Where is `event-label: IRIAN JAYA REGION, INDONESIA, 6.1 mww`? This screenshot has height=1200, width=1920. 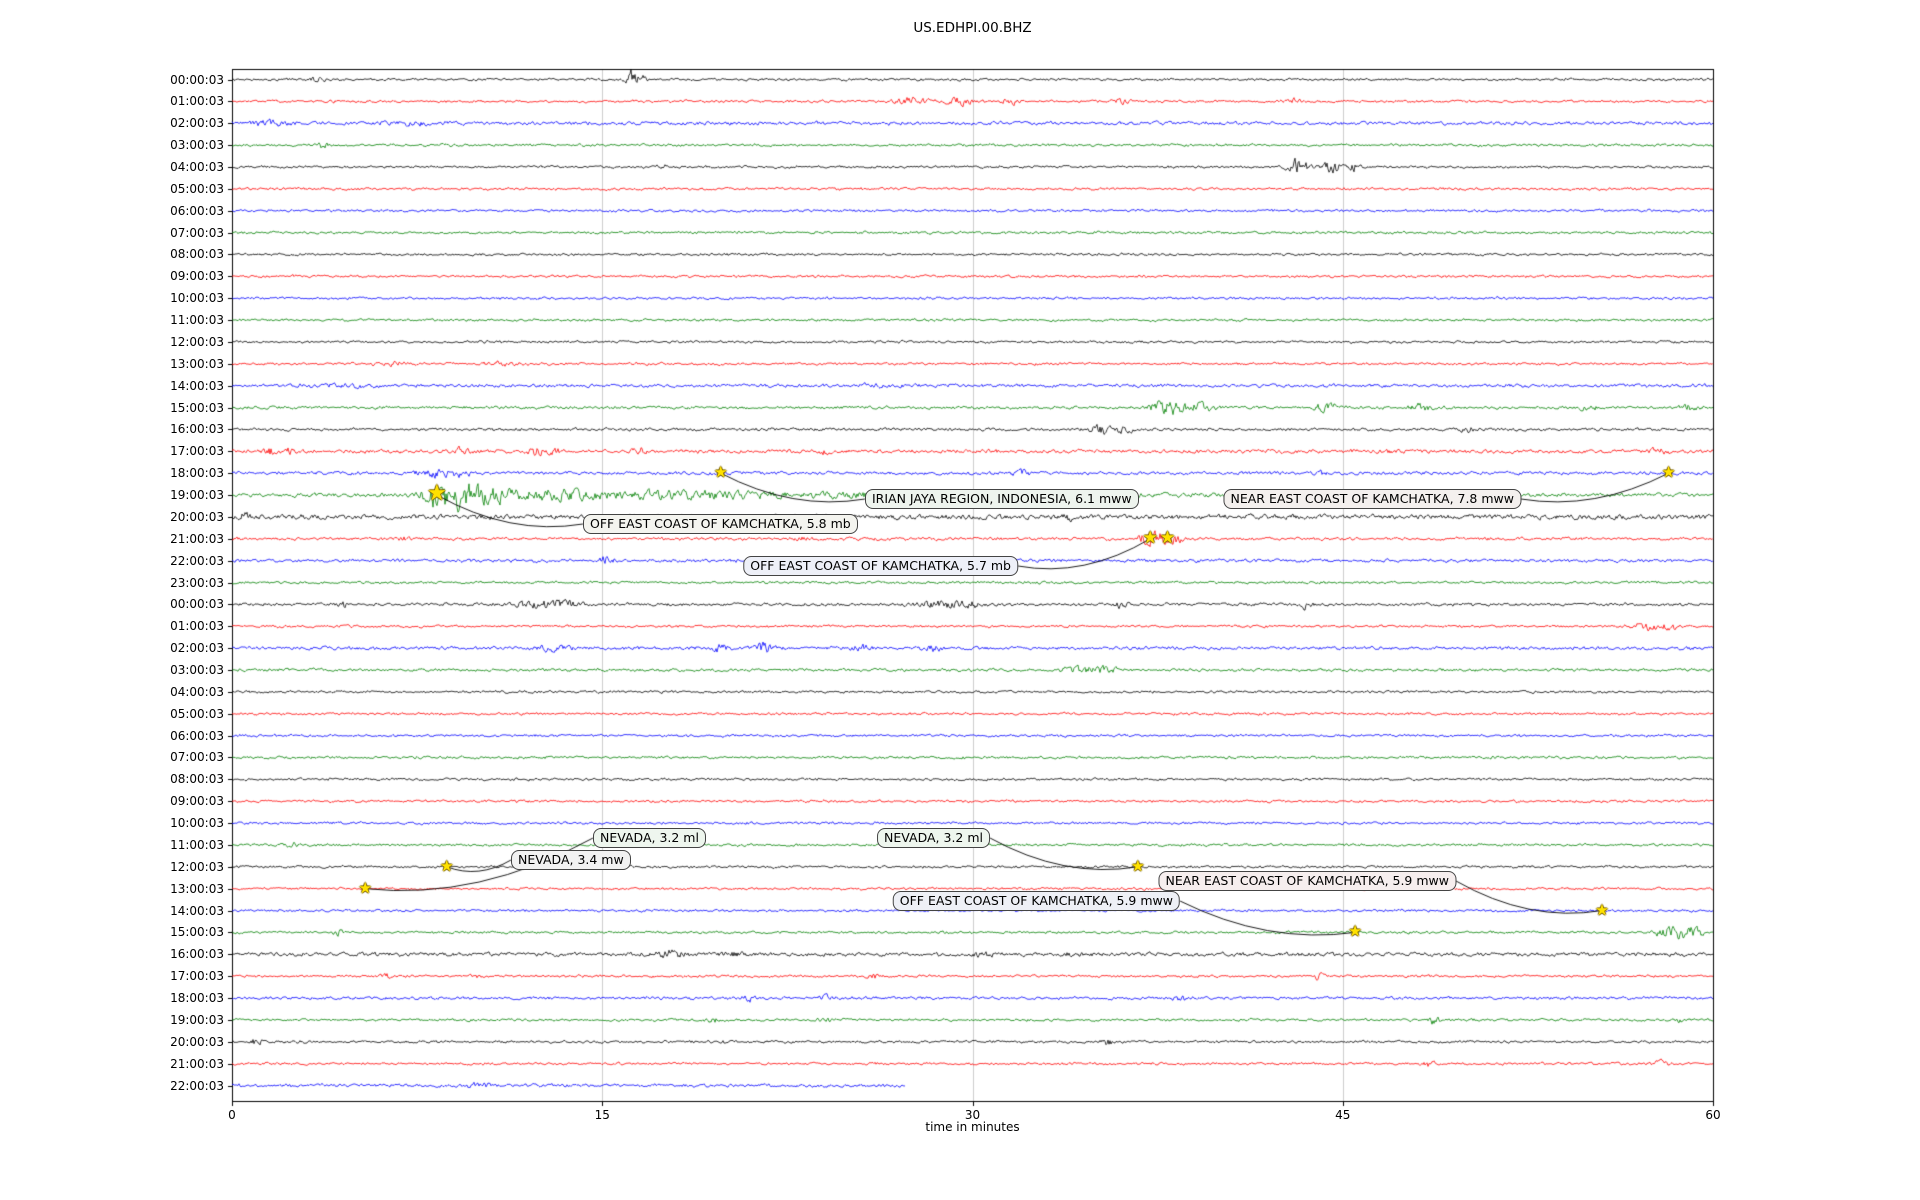
event-label: IRIAN JAYA REGION, INDONESIA, 6.1 mww is located at coordinates (1002, 499).